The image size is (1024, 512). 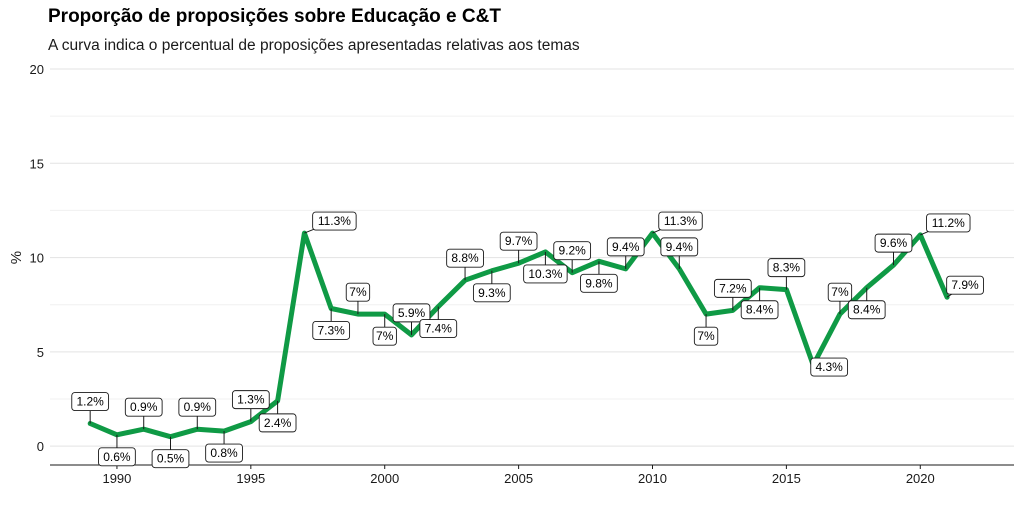 I want to click on data-label: 11.2%, so click(x=948, y=223).